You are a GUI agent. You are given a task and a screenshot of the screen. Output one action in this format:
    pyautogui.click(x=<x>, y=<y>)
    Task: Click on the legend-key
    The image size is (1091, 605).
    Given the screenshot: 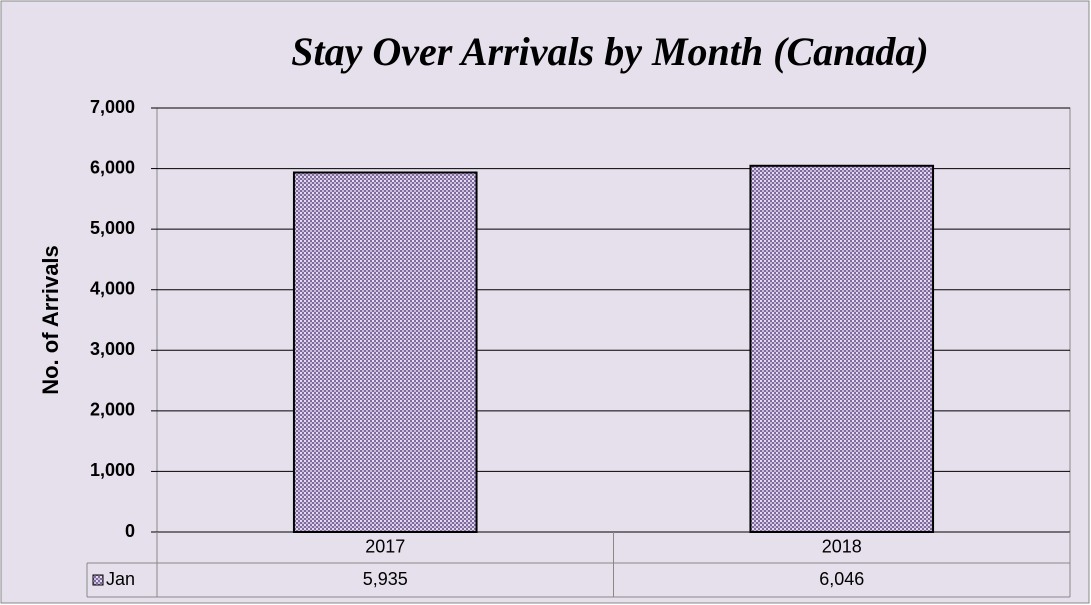 What is the action you would take?
    pyautogui.click(x=98, y=580)
    